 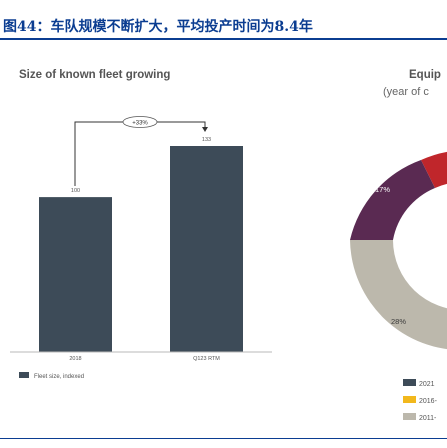 What do you see at coordinates (428, 418) in the screenshot?
I see `donut-legend-label-2: 2011-` at bounding box center [428, 418].